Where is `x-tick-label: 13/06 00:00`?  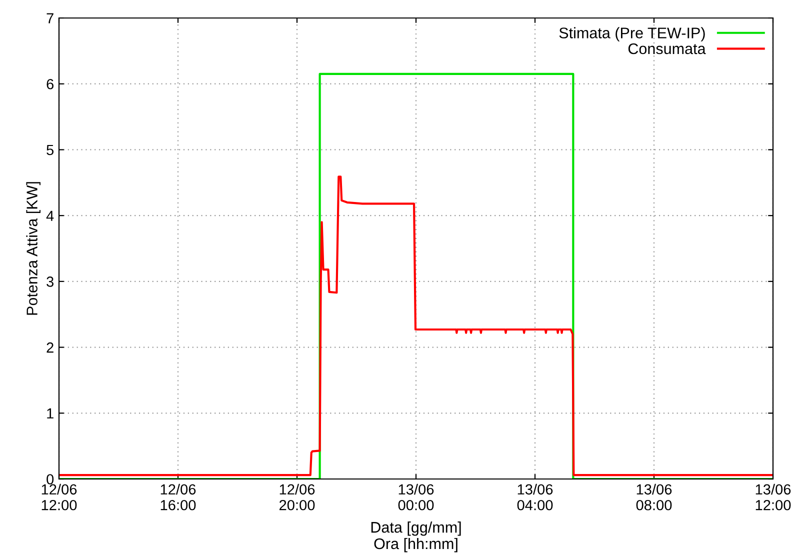
x-tick-label: 13/06 00:00 is located at coordinates (416, 497).